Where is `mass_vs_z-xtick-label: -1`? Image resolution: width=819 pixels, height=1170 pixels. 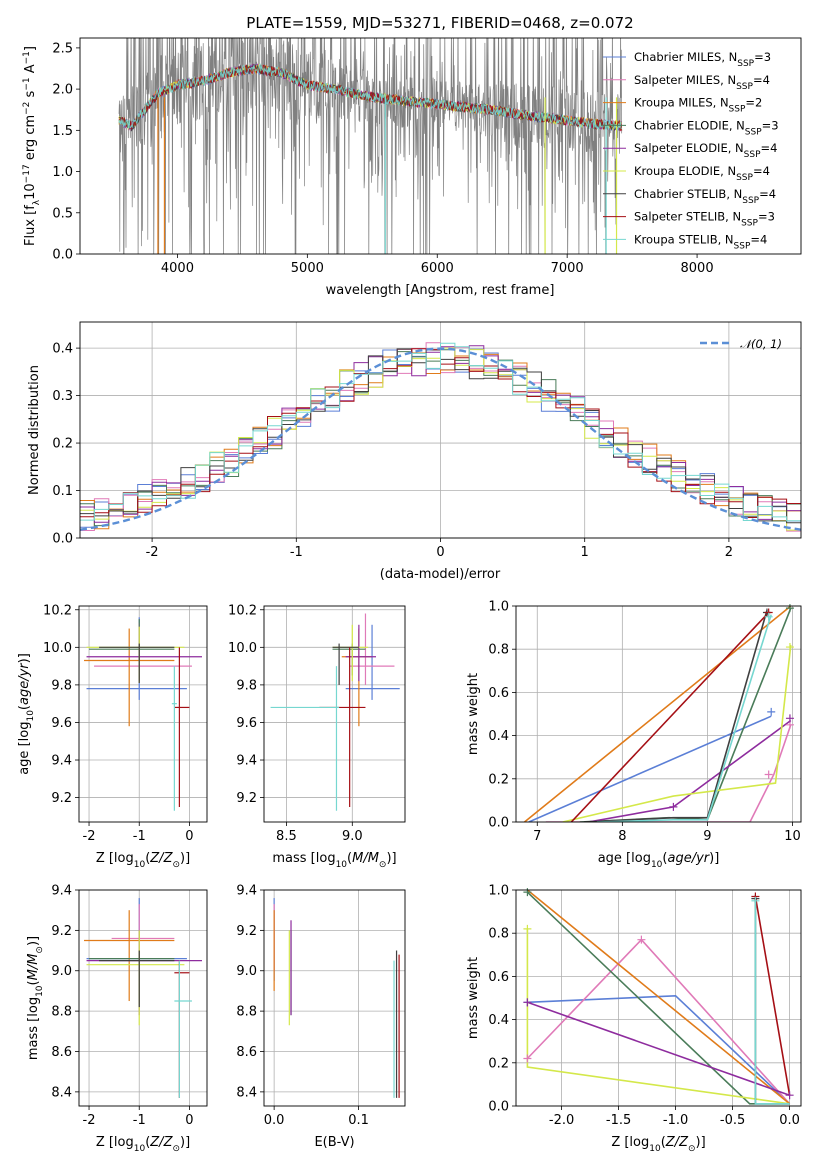 mass_vs_z-xtick-label: -1 is located at coordinates (139, 1120).